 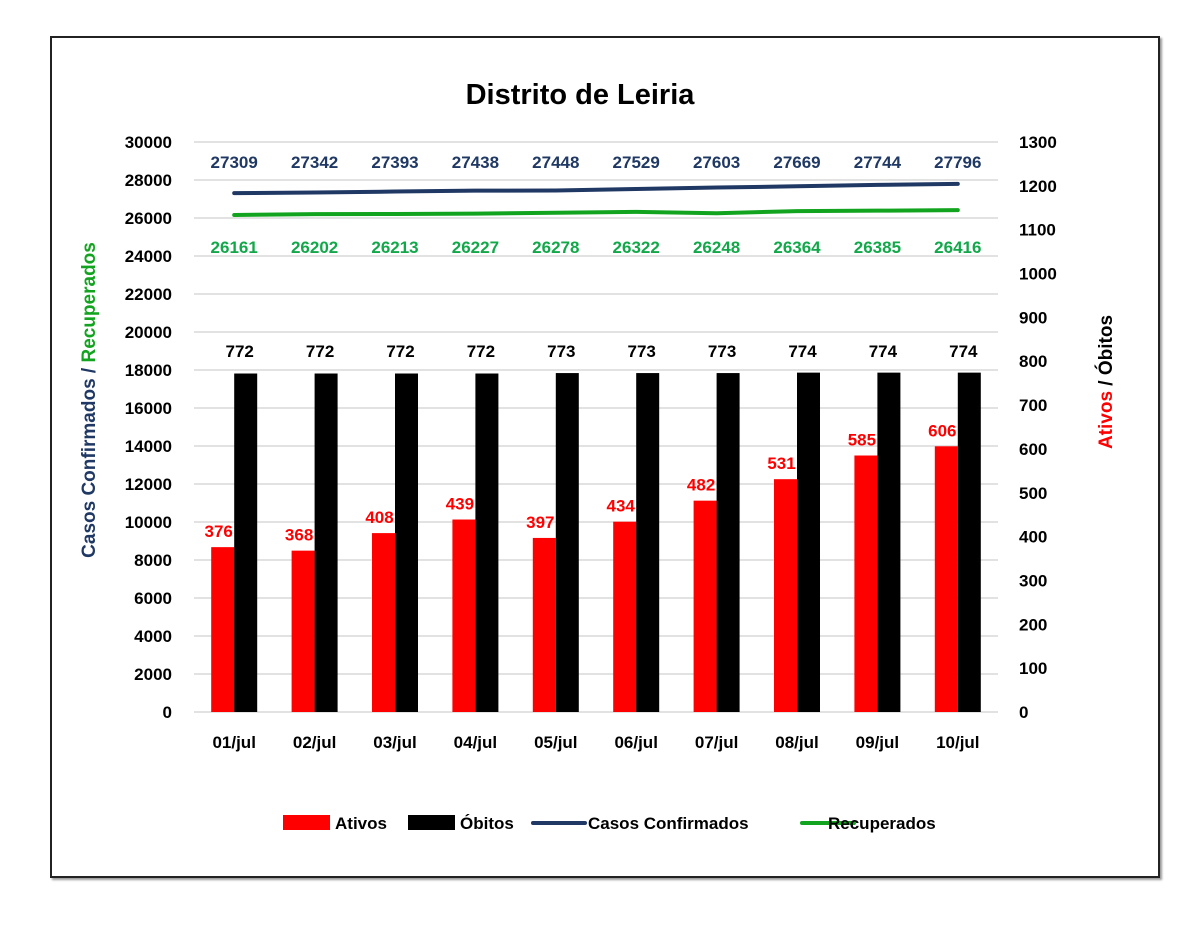 What do you see at coordinates (234, 162) in the screenshot?
I see `data-label-casos-confirmados: 27309` at bounding box center [234, 162].